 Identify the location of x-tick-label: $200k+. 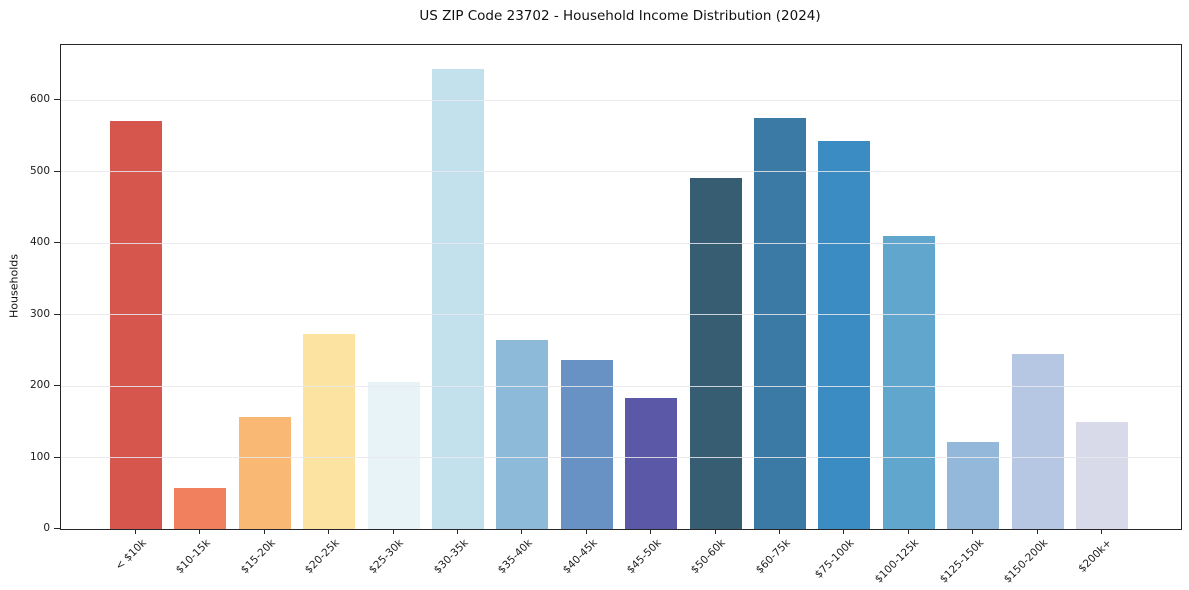
(1095, 556).